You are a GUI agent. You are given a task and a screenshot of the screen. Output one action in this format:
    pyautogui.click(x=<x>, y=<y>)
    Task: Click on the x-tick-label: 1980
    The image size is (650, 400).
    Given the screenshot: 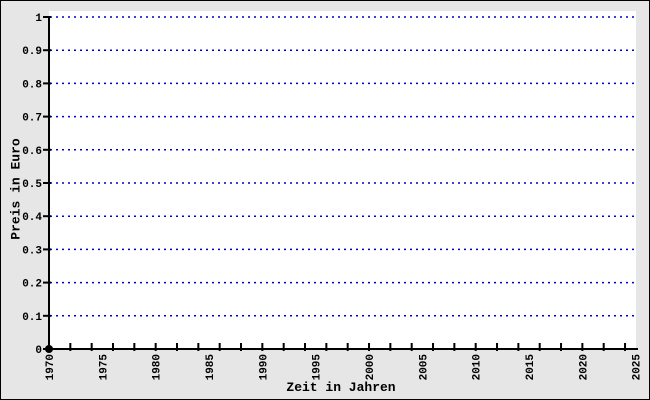 What is the action you would take?
    pyautogui.click(x=158, y=367)
    